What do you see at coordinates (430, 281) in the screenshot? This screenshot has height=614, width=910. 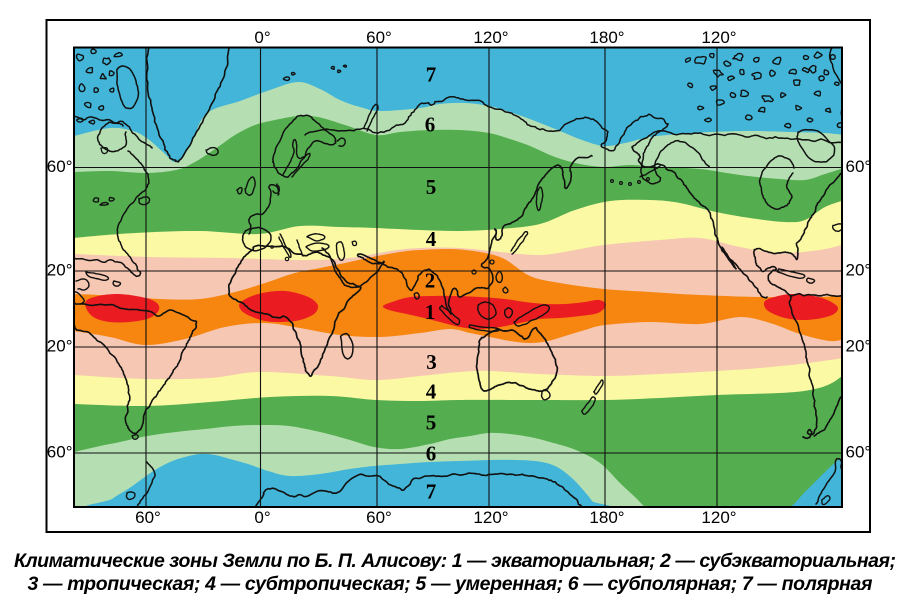 I see `svg-text: 2` at bounding box center [430, 281].